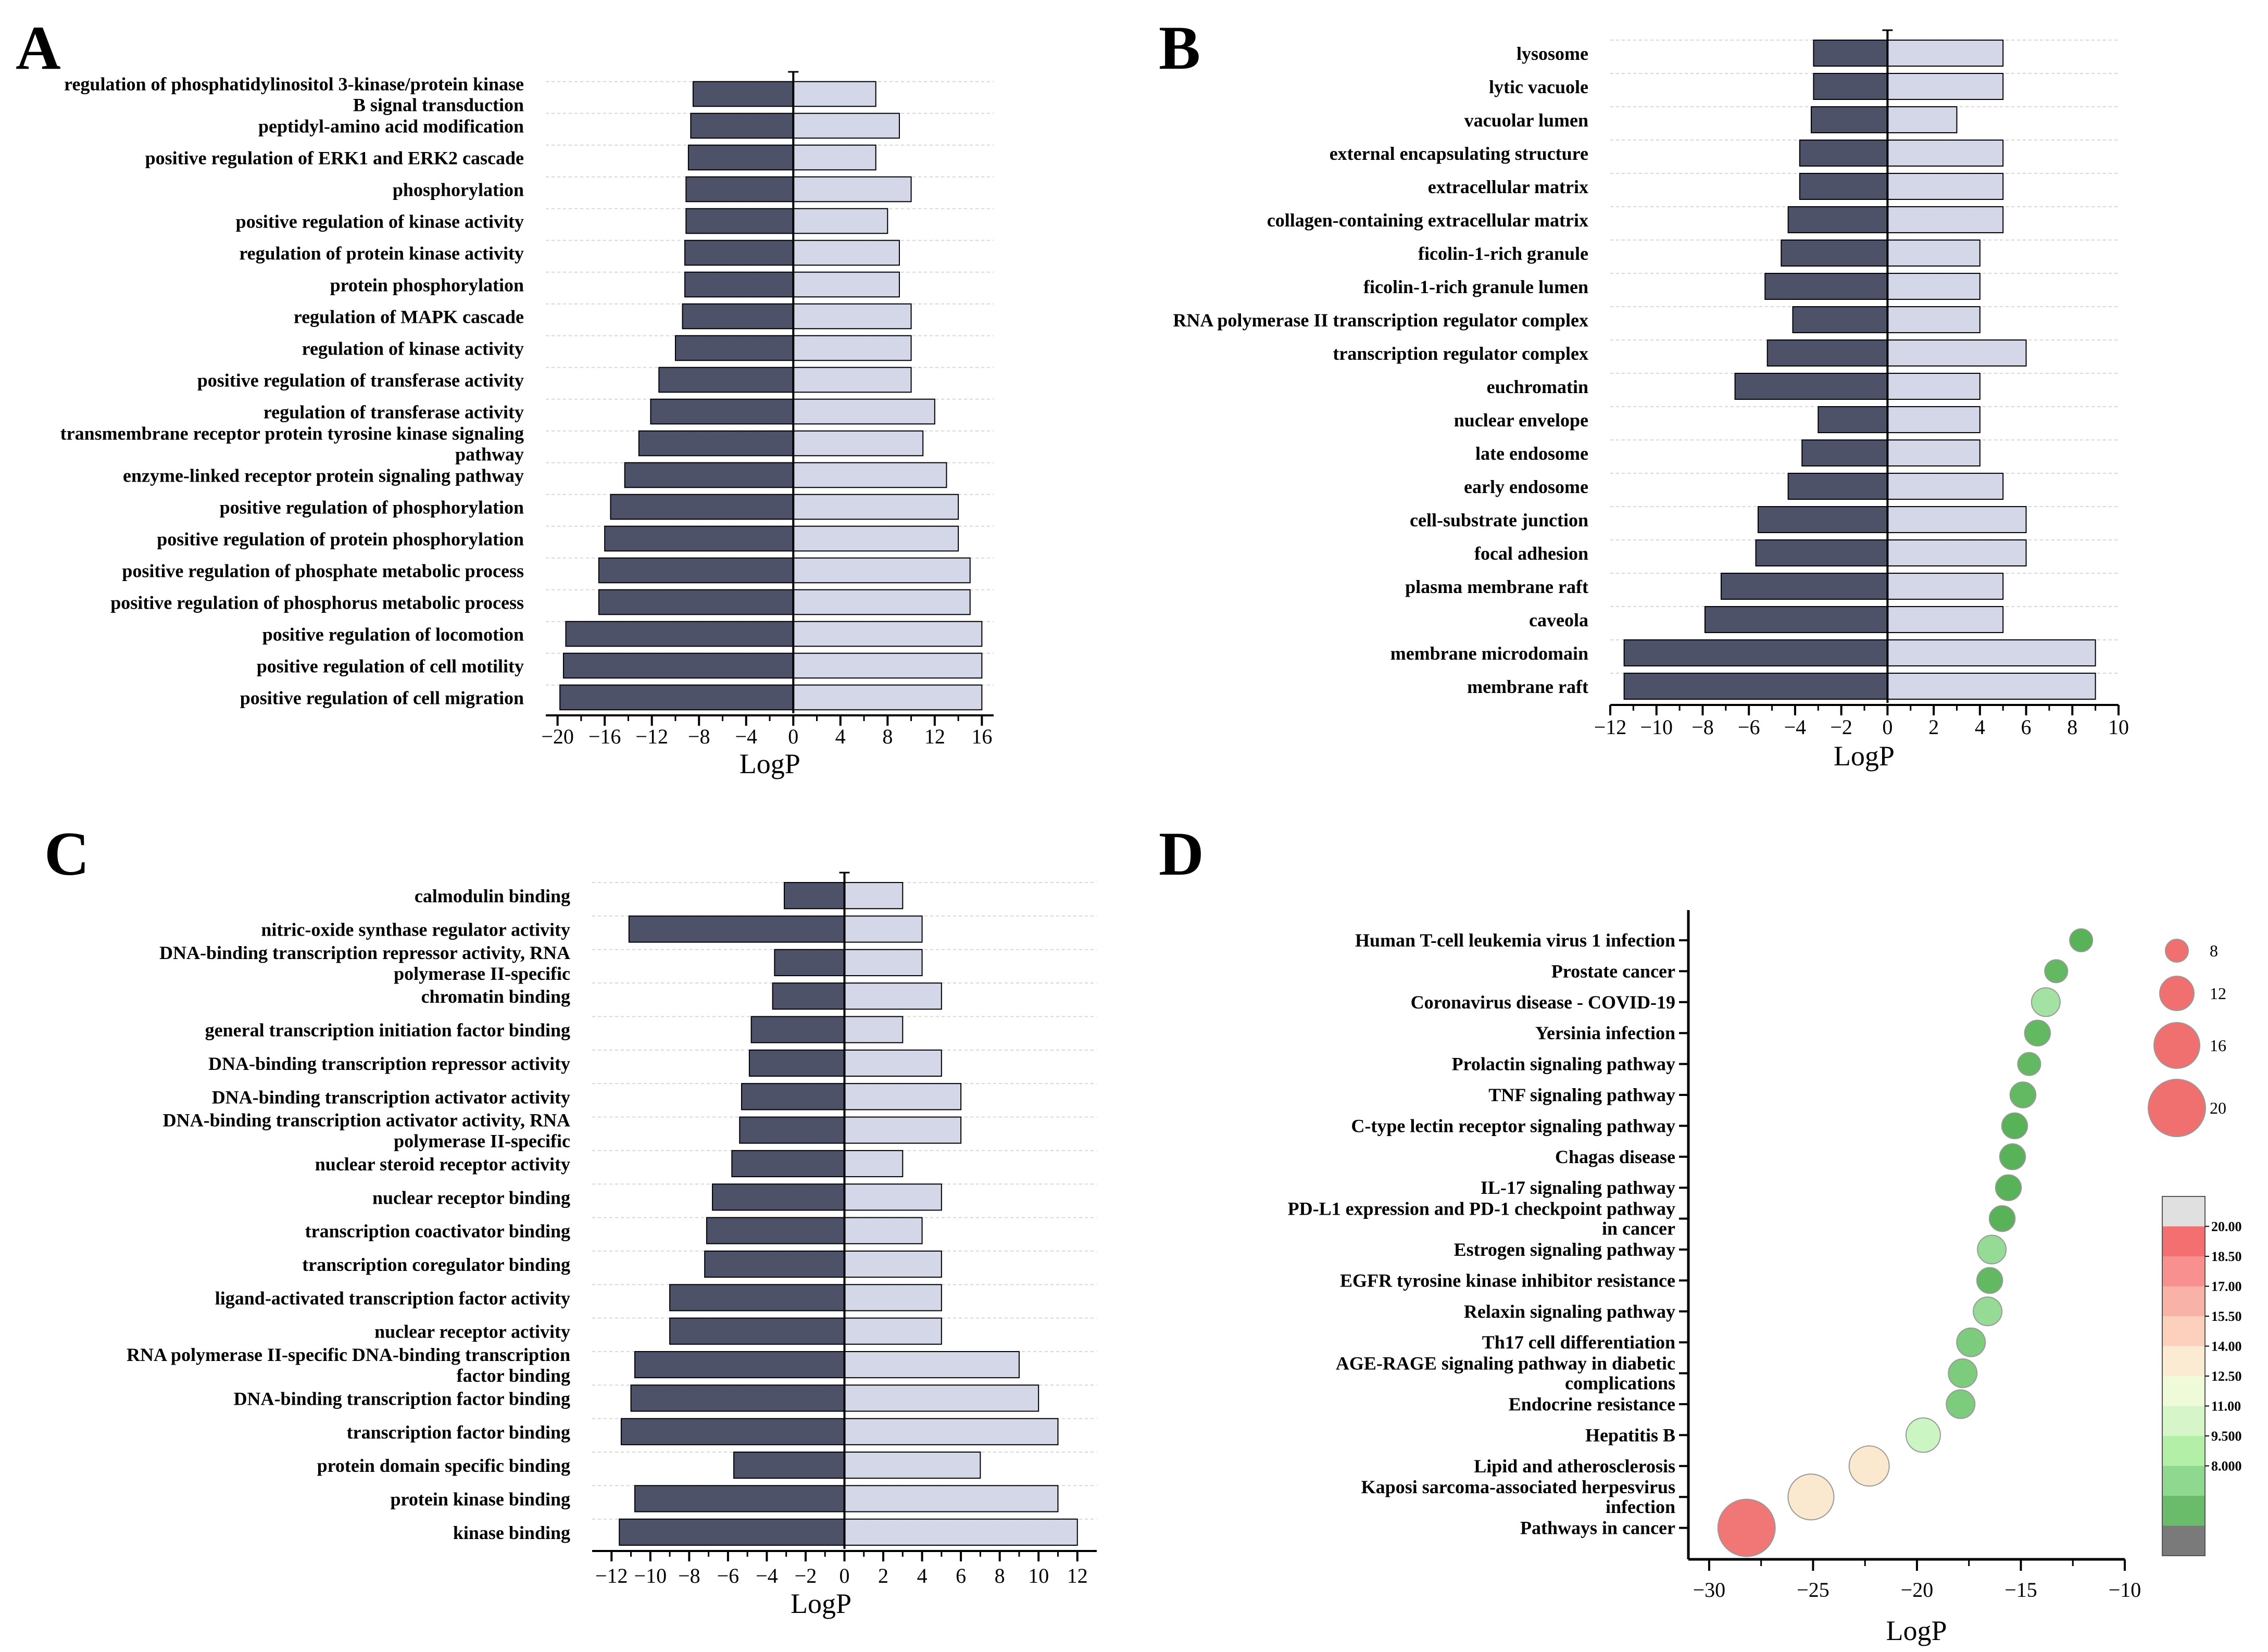 The width and height of the screenshot is (2268, 1652). Describe the element at coordinates (1630, 1434) in the screenshot. I see `pathway-label: Hepatitis B` at that location.